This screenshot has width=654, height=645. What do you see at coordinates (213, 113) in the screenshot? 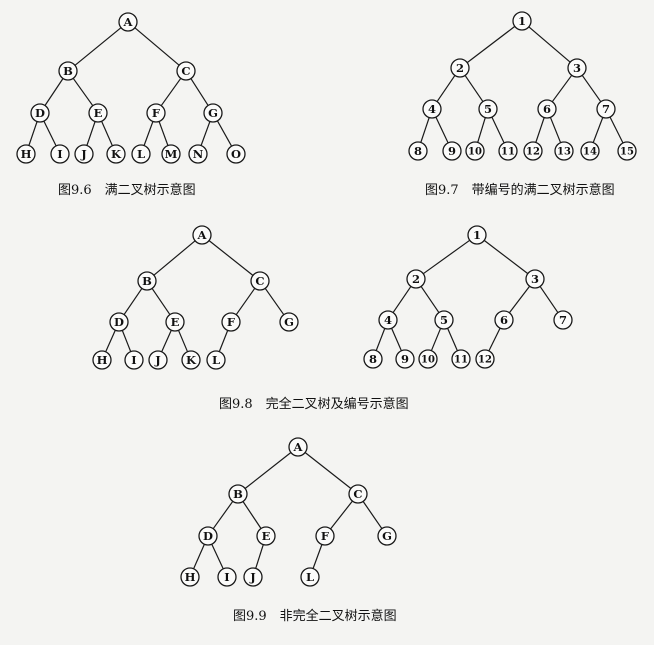
I see `tree-node-G: G` at bounding box center [213, 113].